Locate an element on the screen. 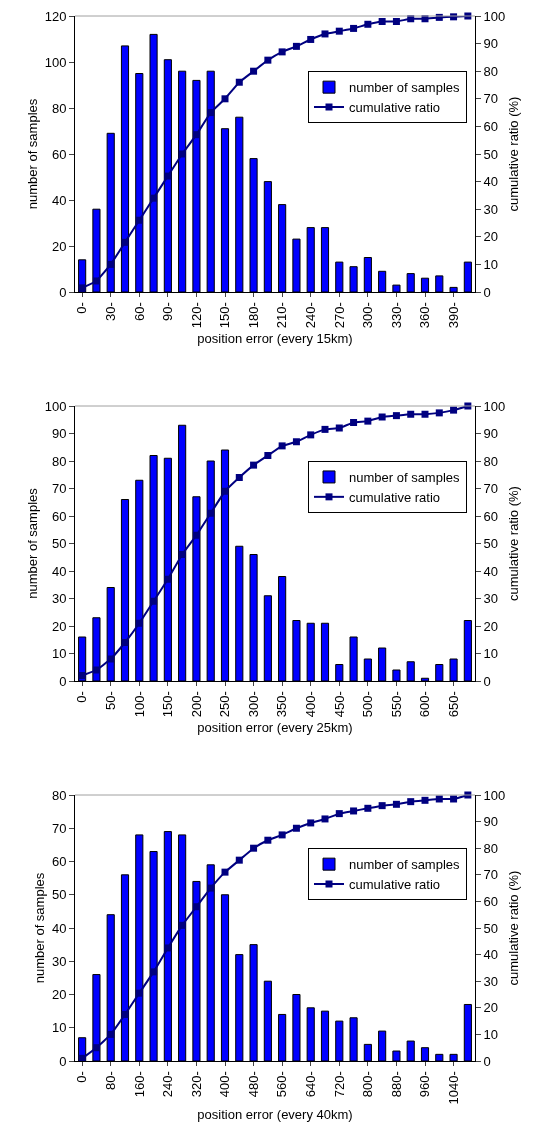 The image size is (540, 1146). y2-tick-label: 0 is located at coordinates (487, 292).